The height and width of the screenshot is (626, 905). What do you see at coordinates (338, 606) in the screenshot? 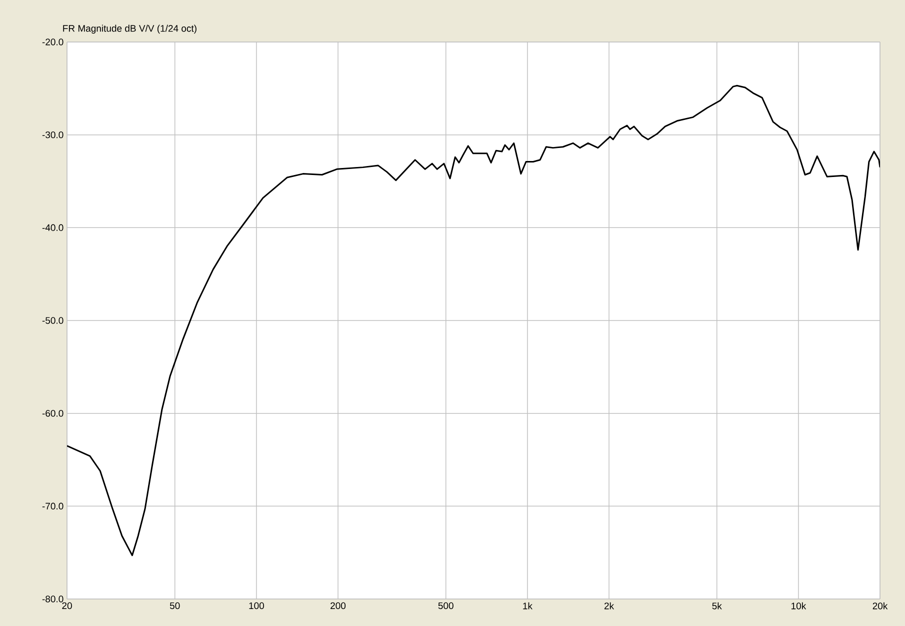
I see `x-tick-label: 200` at bounding box center [338, 606].